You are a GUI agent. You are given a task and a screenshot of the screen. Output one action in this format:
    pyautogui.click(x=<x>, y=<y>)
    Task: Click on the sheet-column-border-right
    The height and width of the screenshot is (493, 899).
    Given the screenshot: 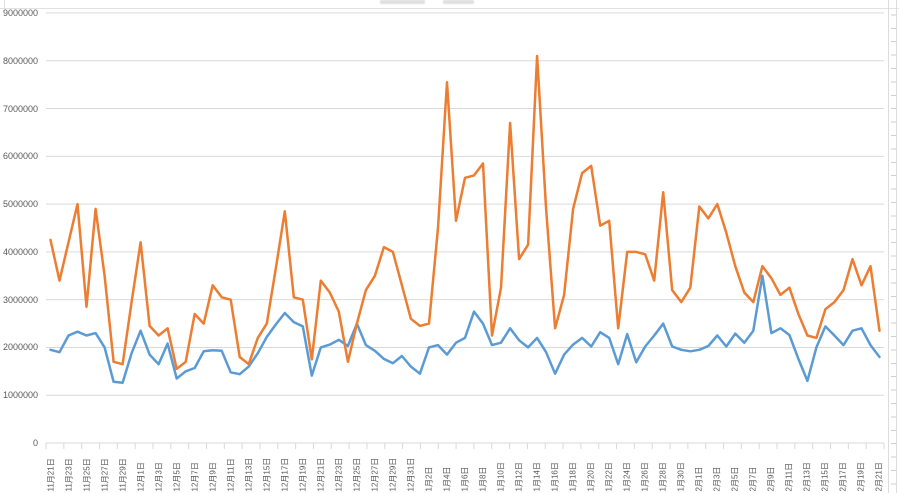 What is the action you would take?
    pyautogui.click(x=896, y=246)
    